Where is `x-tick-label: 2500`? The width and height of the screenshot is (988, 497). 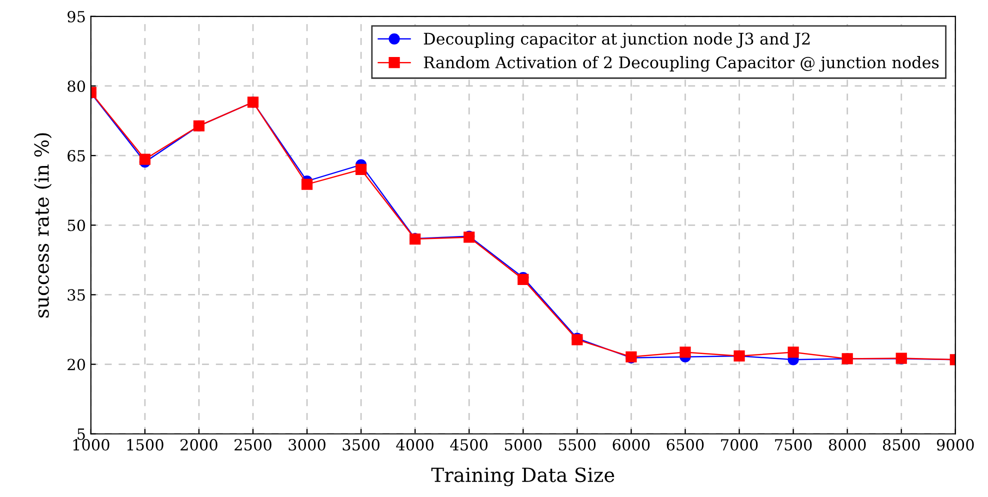 x-tick-label: 2500 is located at coordinates (253, 445).